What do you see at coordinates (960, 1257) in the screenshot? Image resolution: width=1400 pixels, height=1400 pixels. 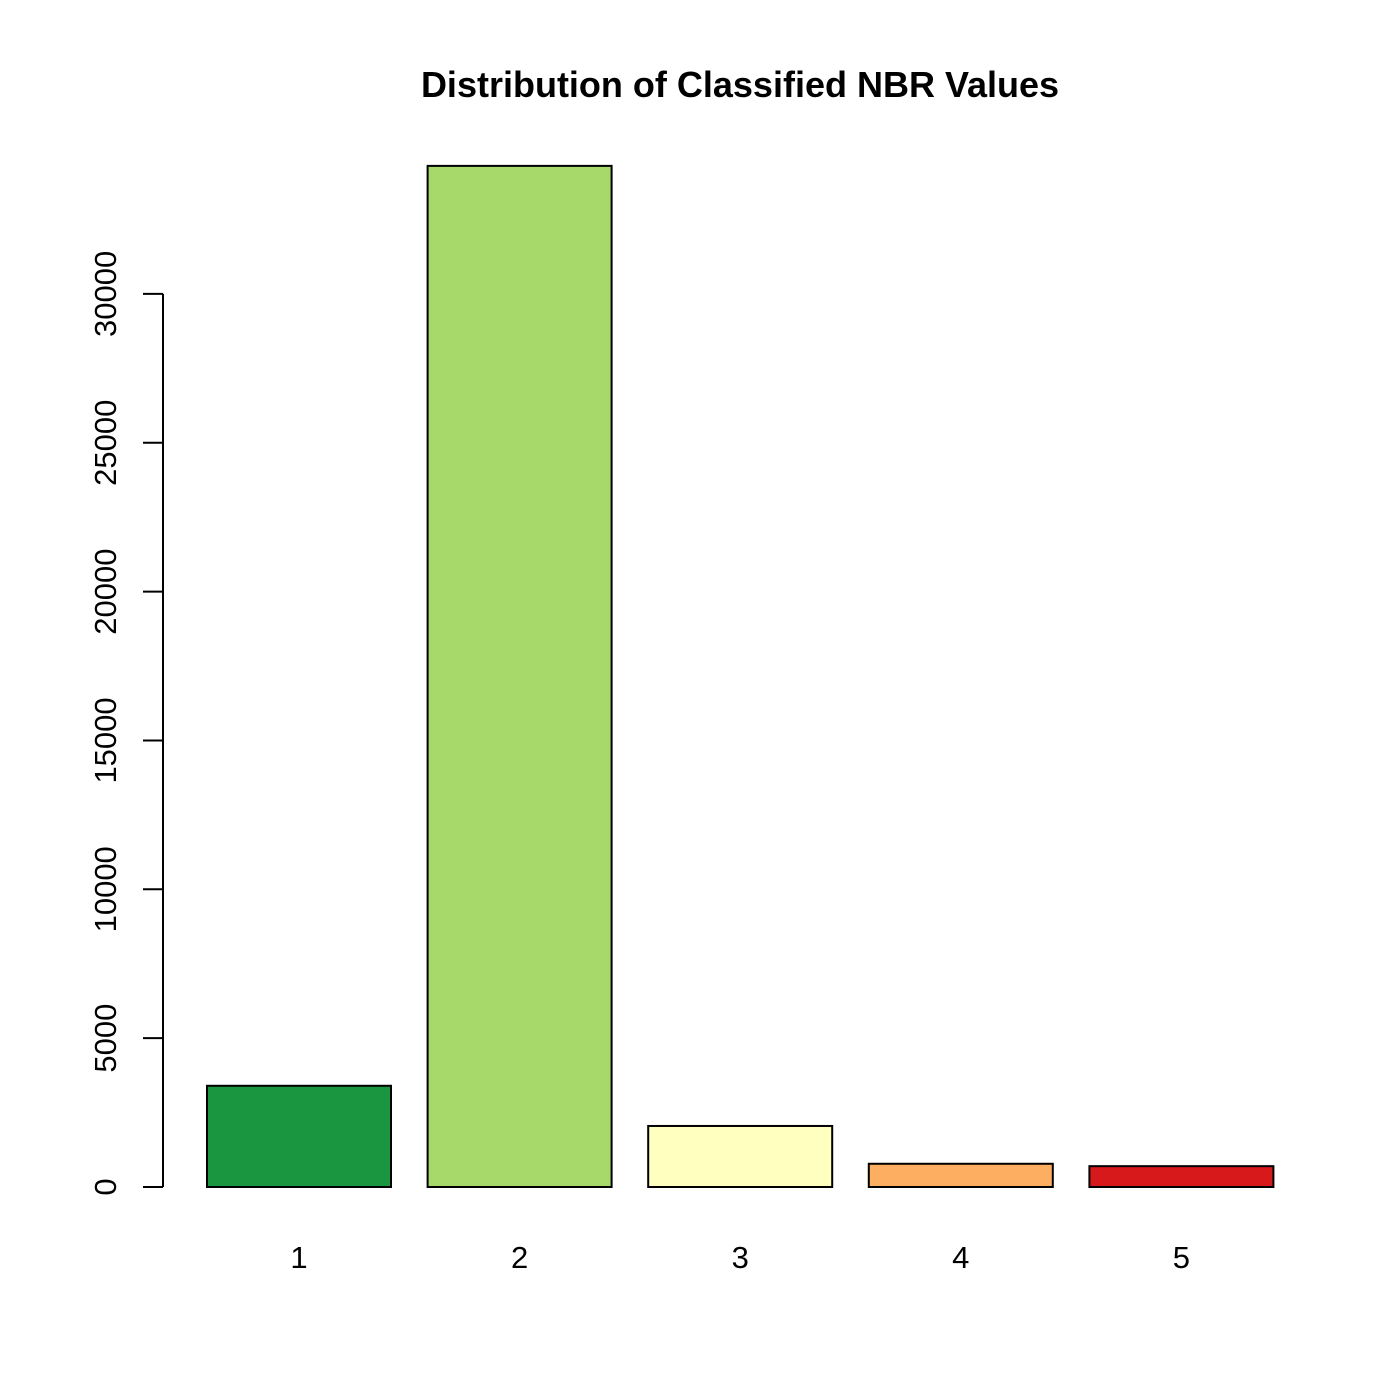 I see `x-tick-label: 4` at bounding box center [960, 1257].